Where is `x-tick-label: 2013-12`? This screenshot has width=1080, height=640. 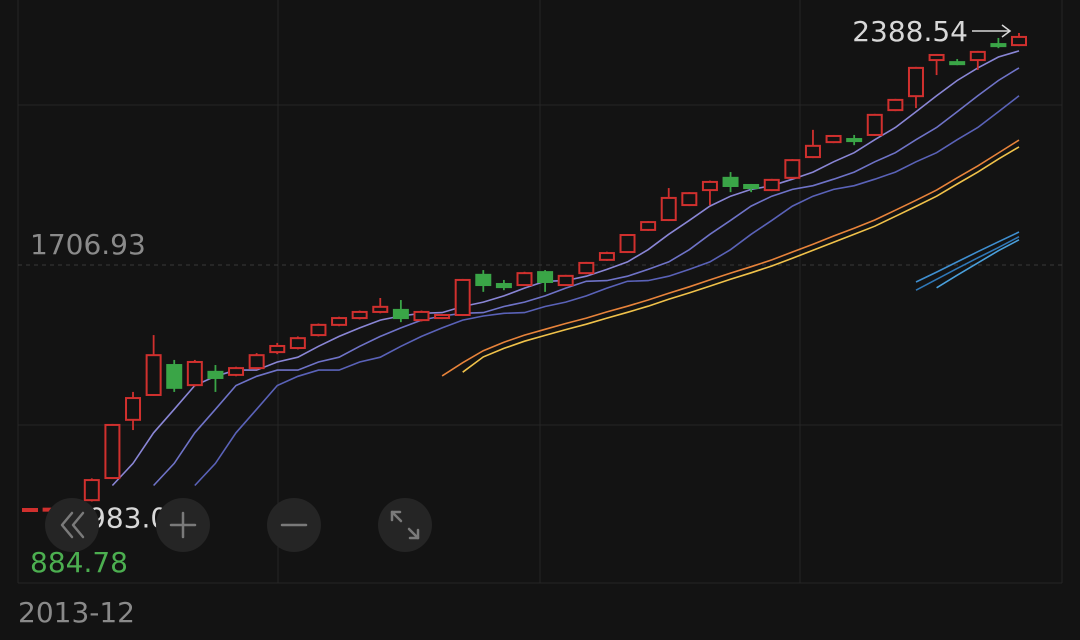 x-tick-label: 2013-12 is located at coordinates (76, 612).